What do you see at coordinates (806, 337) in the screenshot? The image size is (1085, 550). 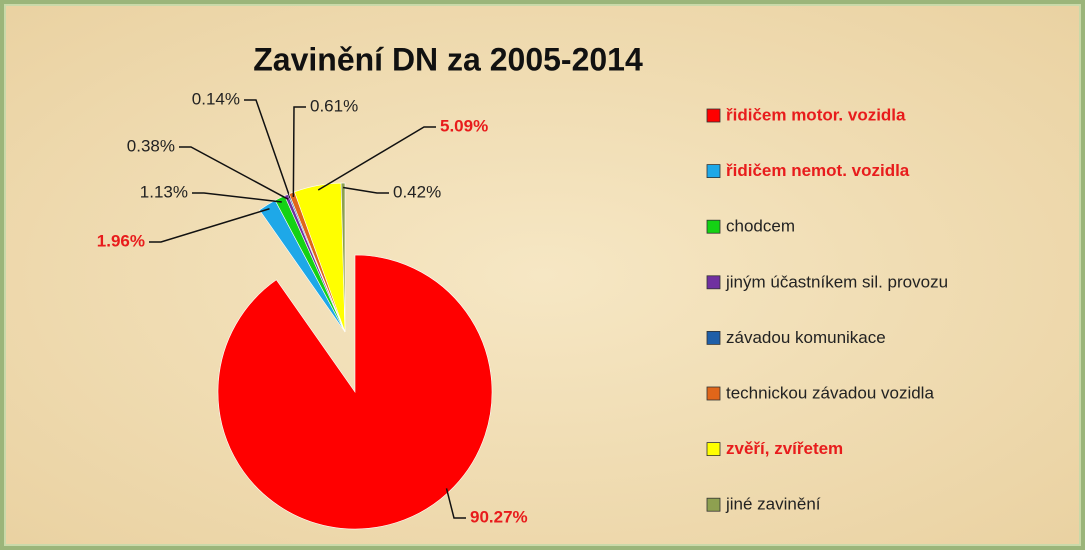 I see `legend-label: závadou komunikace` at bounding box center [806, 337].